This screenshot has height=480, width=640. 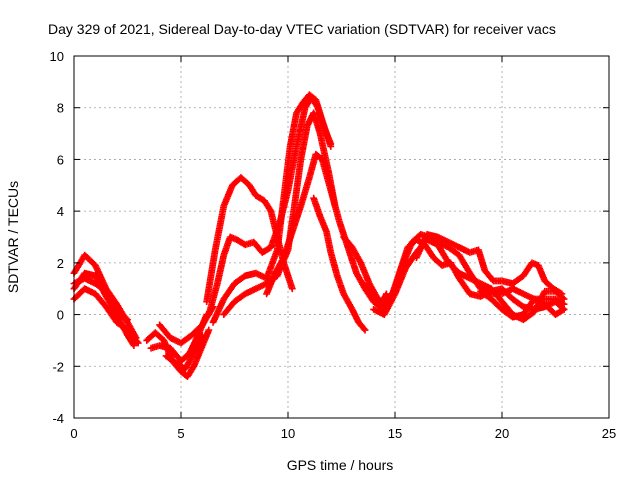 I want to click on x-tick-label: 25, so click(x=609, y=433).